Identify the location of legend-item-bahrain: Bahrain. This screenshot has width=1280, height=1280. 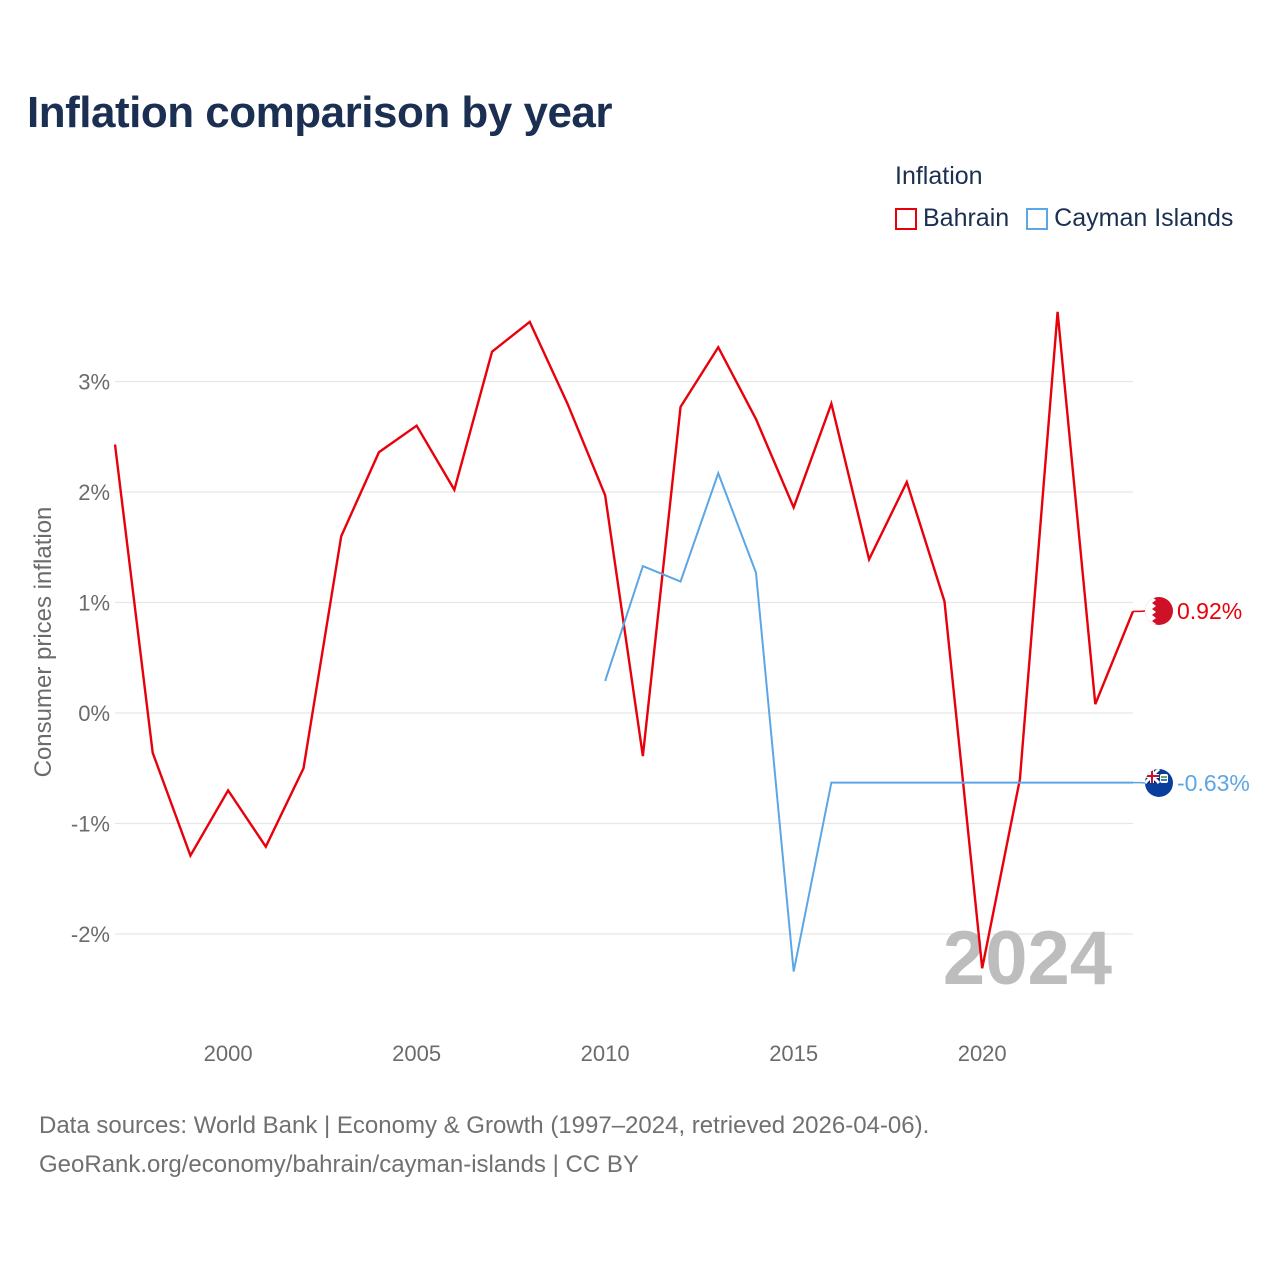
(952, 218).